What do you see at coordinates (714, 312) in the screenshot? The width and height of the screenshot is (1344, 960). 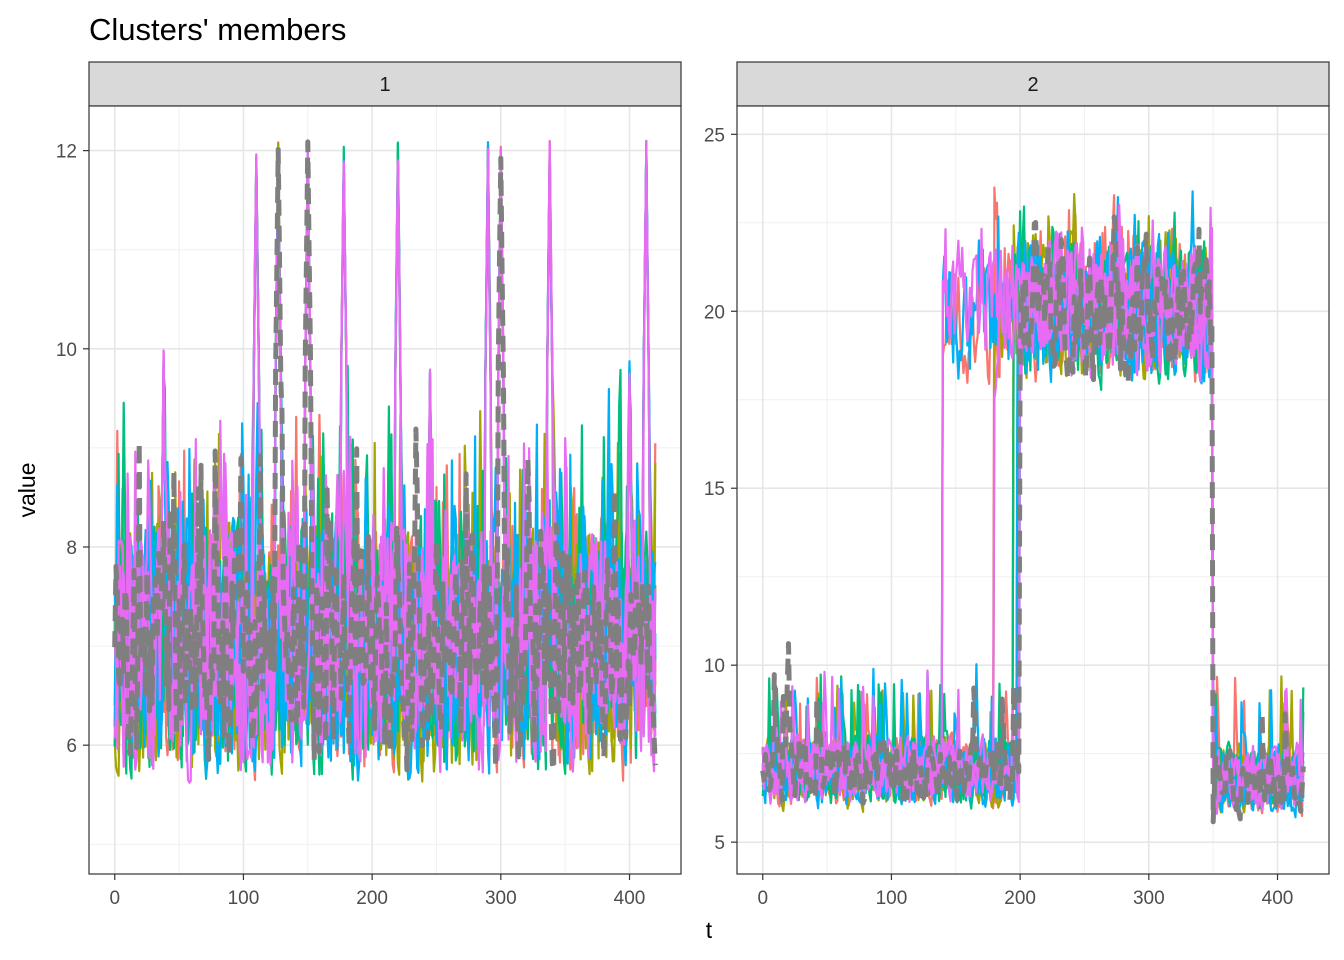 I see `y-tick-label: 20` at bounding box center [714, 312].